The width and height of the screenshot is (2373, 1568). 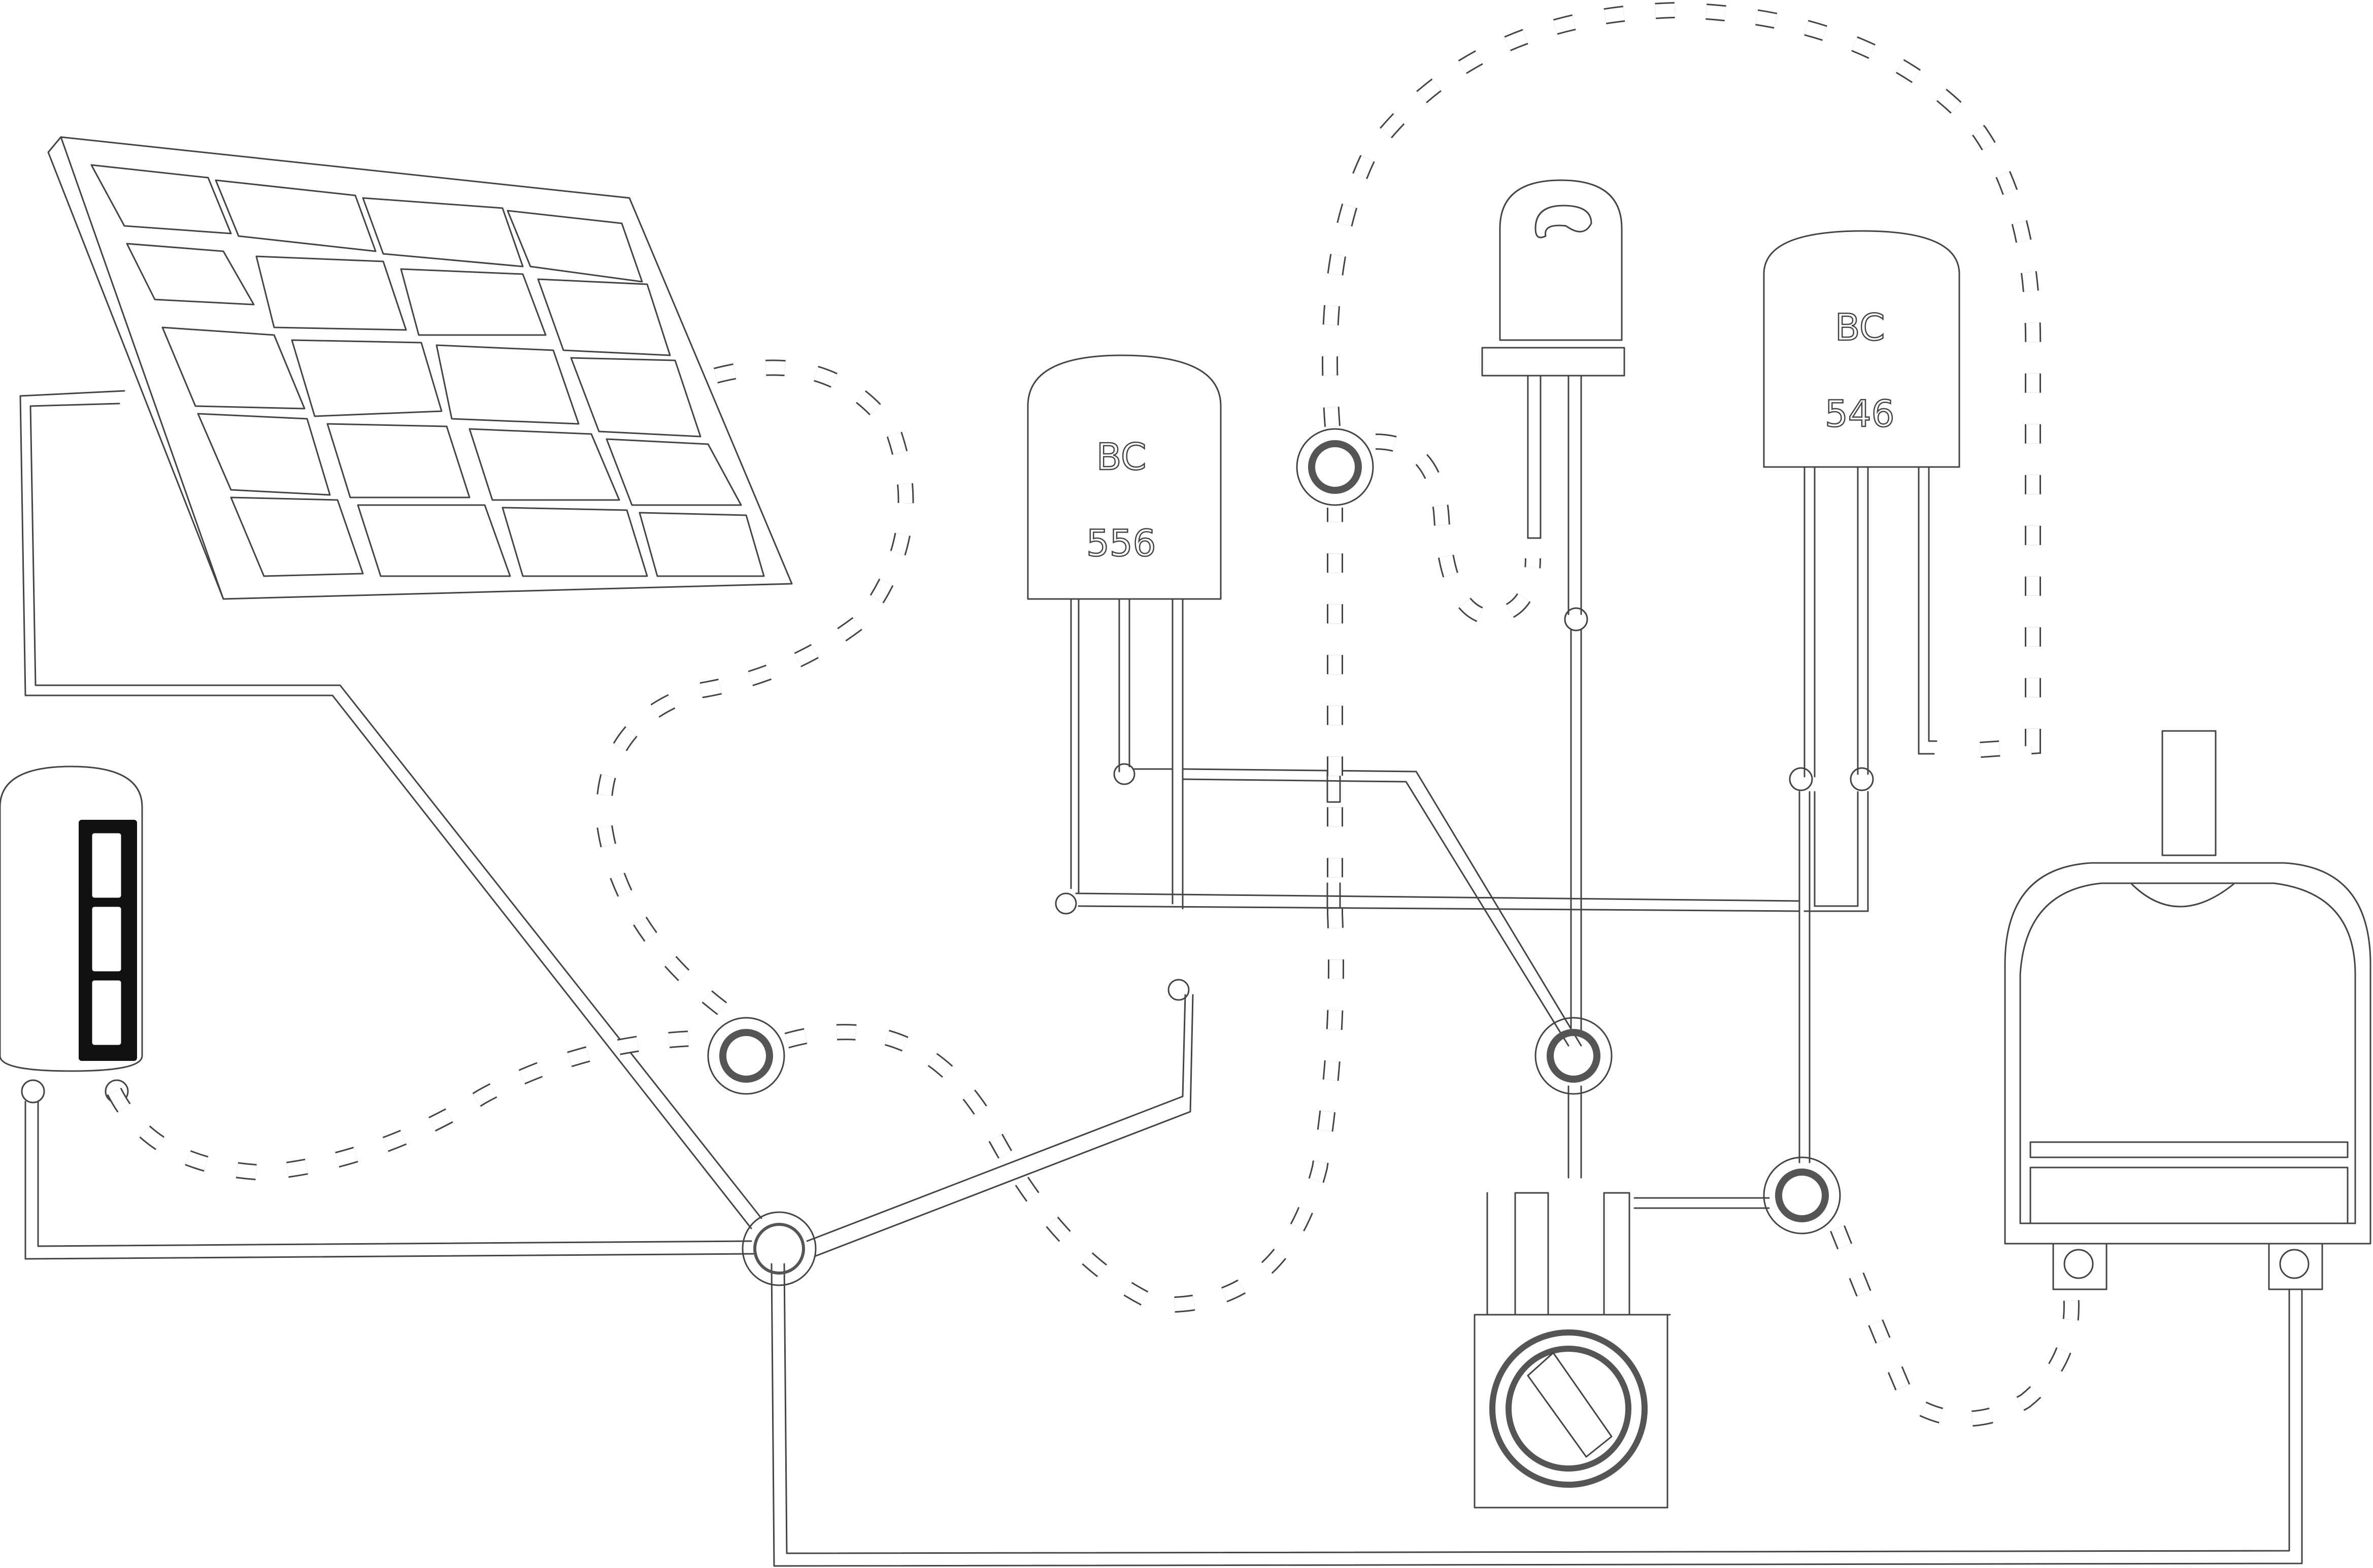 What do you see at coordinates (427, 370) in the screenshot?
I see `solar-cells` at bounding box center [427, 370].